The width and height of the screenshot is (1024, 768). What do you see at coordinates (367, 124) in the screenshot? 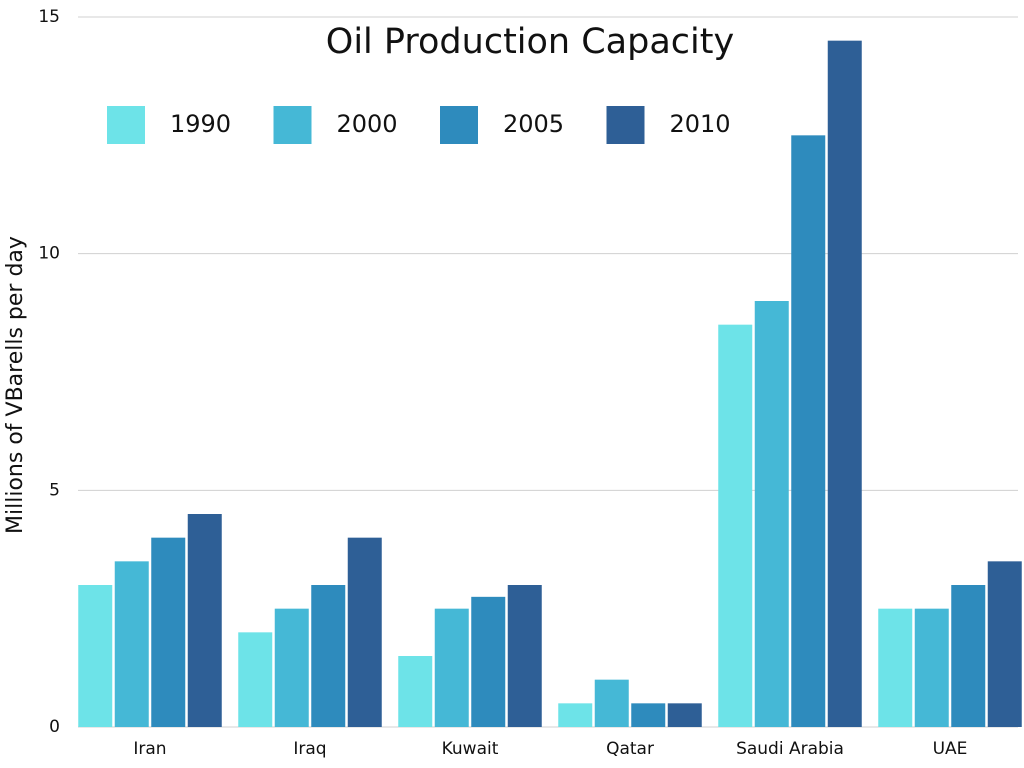
I see `legend-label: 2000` at bounding box center [367, 124].